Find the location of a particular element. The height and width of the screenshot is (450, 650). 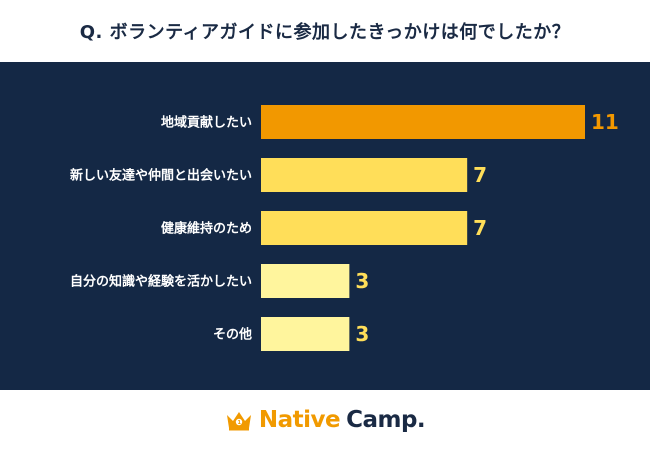

brand-camp: Camp. is located at coordinates (386, 420).